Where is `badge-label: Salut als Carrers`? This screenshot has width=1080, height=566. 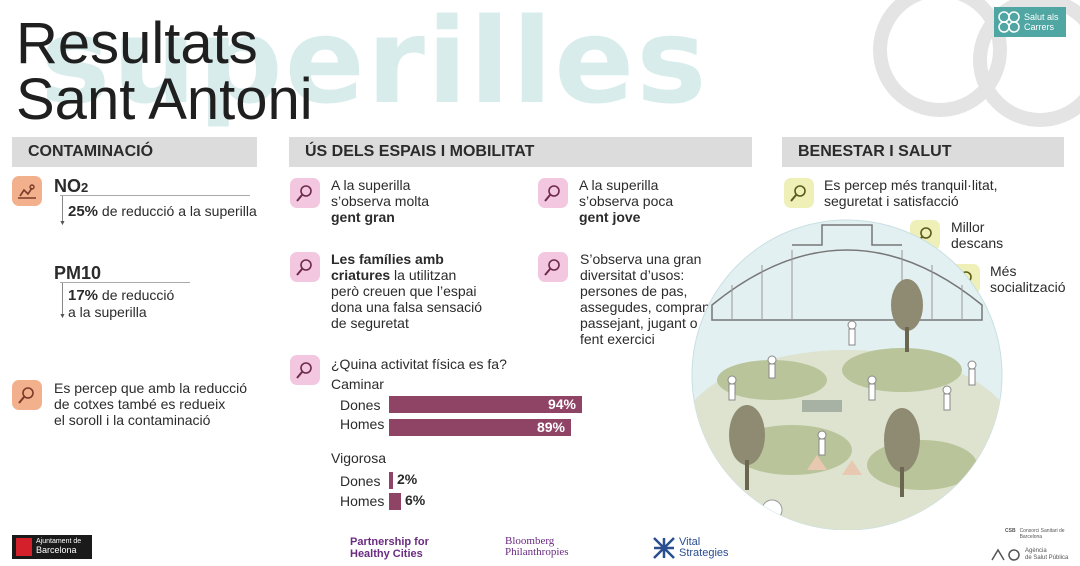
badge-label: Salut als Carrers is located at coordinates (1041, 22).